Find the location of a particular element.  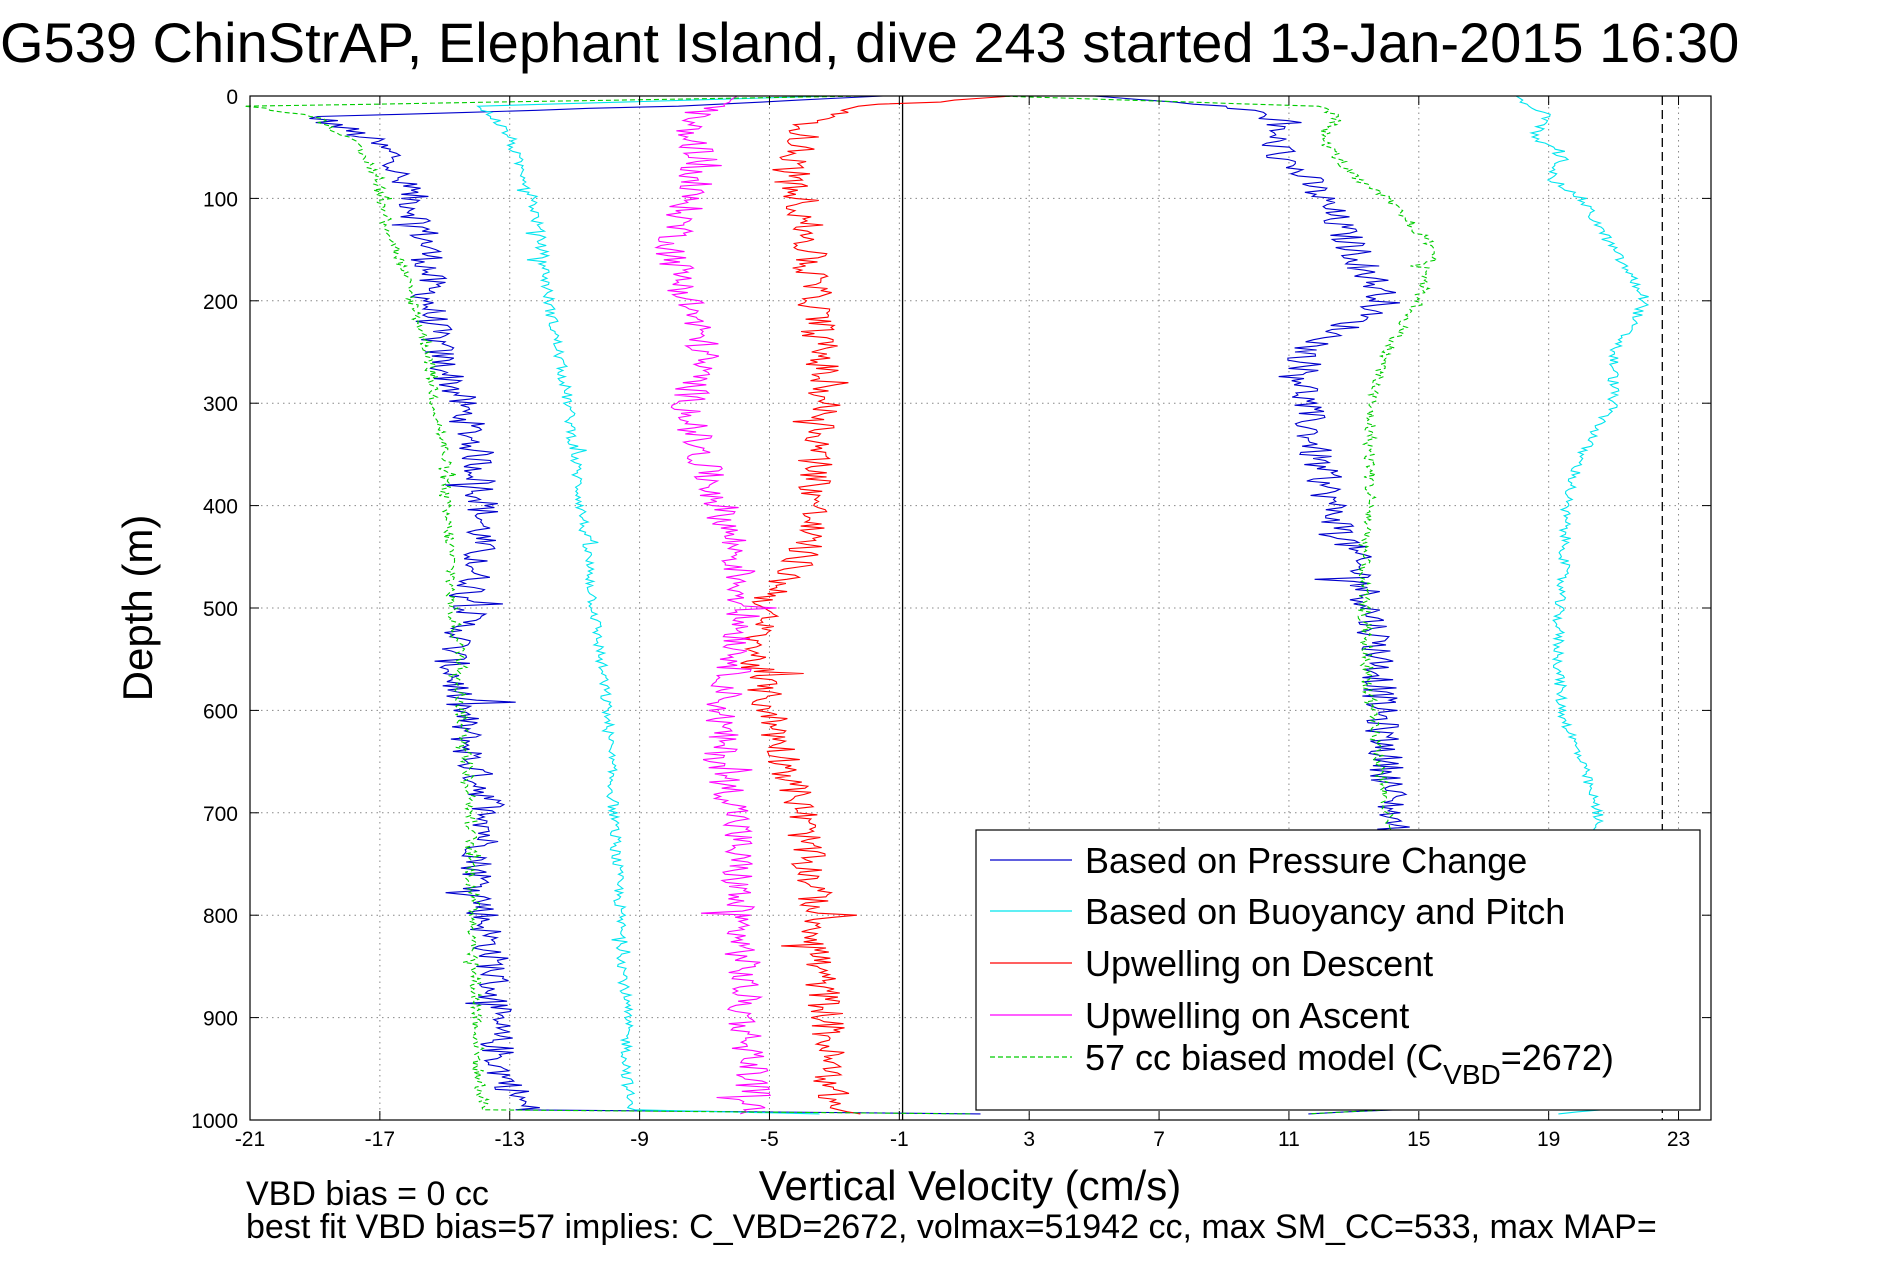

legend-label-subscript: VBD is located at coordinates (1472, 1074).